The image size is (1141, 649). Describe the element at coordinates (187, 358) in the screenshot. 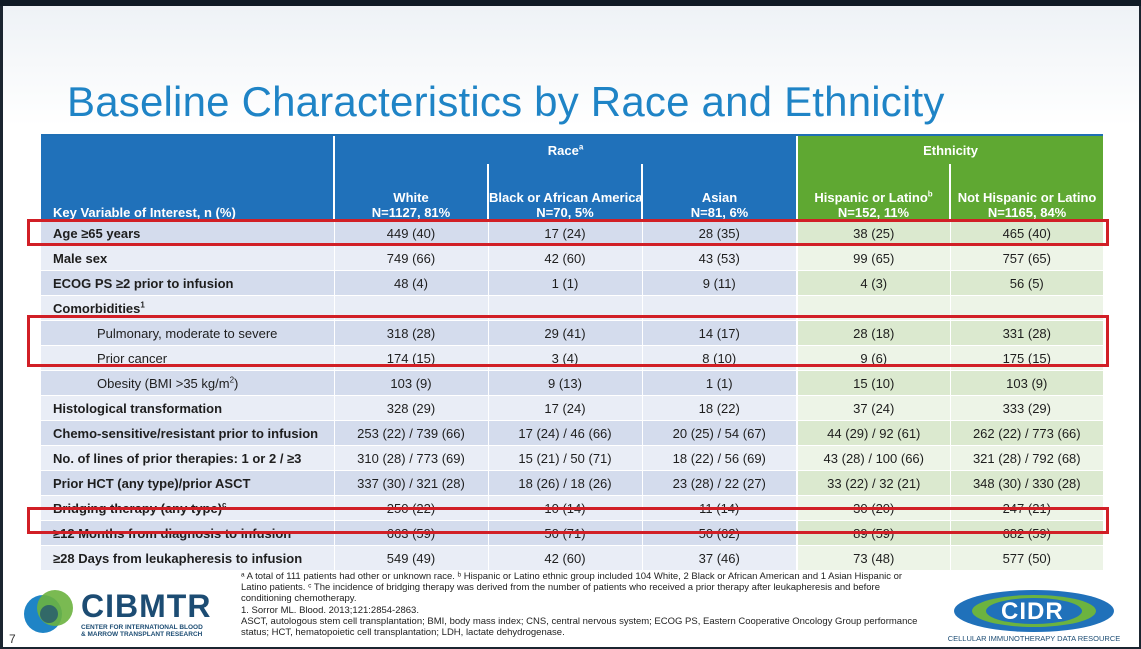

I see `row-label: Prior cancer` at that location.